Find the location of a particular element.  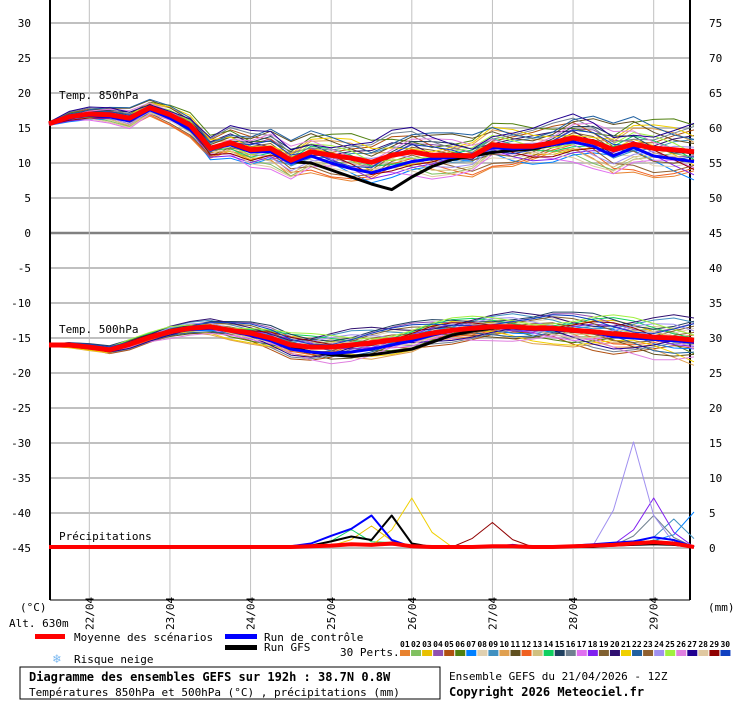

panel-label-precip: Précipitations is located at coordinates (105, 536).